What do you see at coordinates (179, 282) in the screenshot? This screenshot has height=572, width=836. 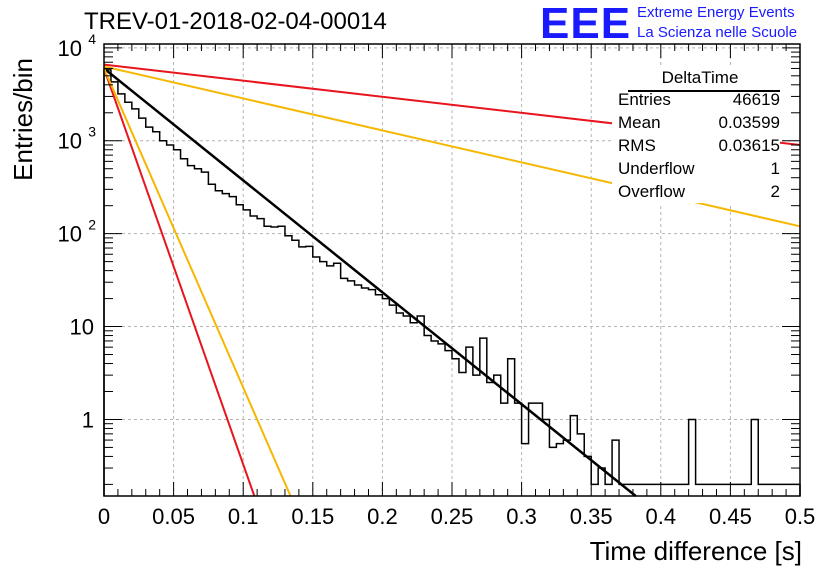 I see `fit-line-red` at bounding box center [179, 282].